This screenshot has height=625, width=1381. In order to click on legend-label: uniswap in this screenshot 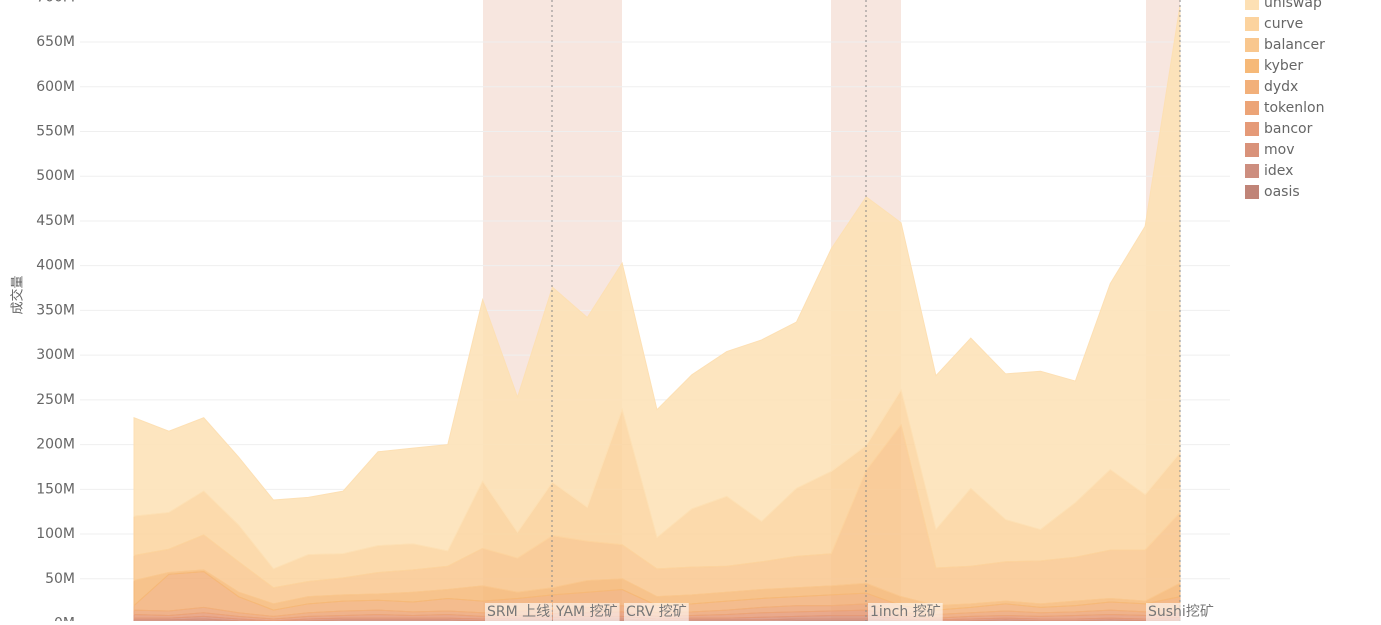, I will do `click(1293, 5)`.